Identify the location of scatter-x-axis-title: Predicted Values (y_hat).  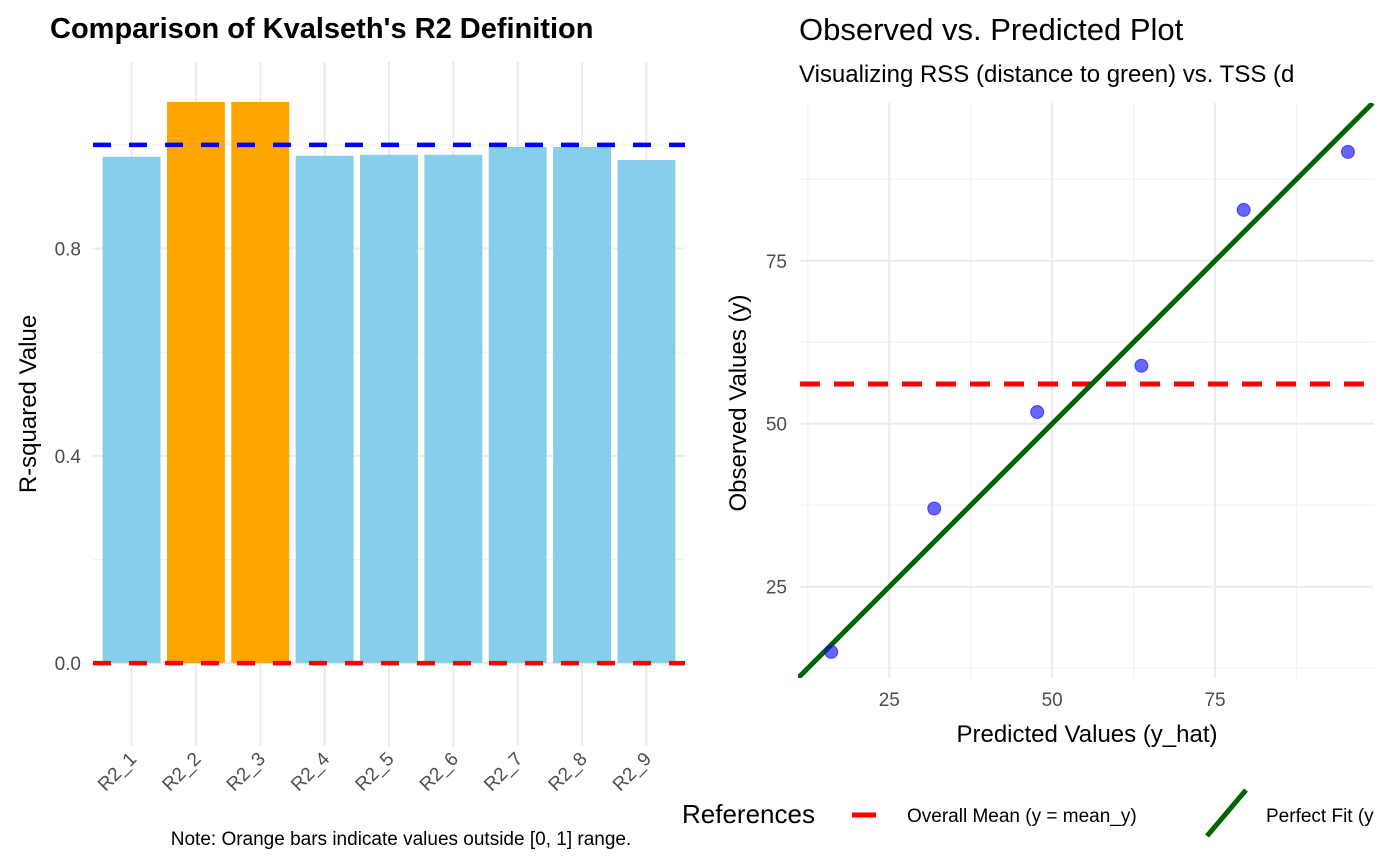
(1086, 734).